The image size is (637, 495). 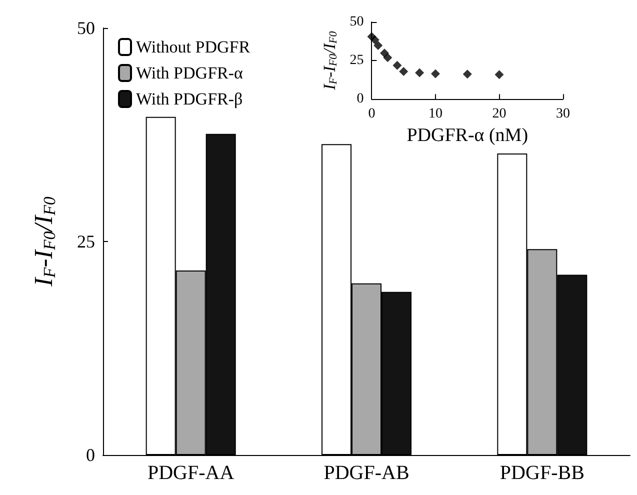 I want to click on x-tick-label: 30, so click(x=563, y=114).